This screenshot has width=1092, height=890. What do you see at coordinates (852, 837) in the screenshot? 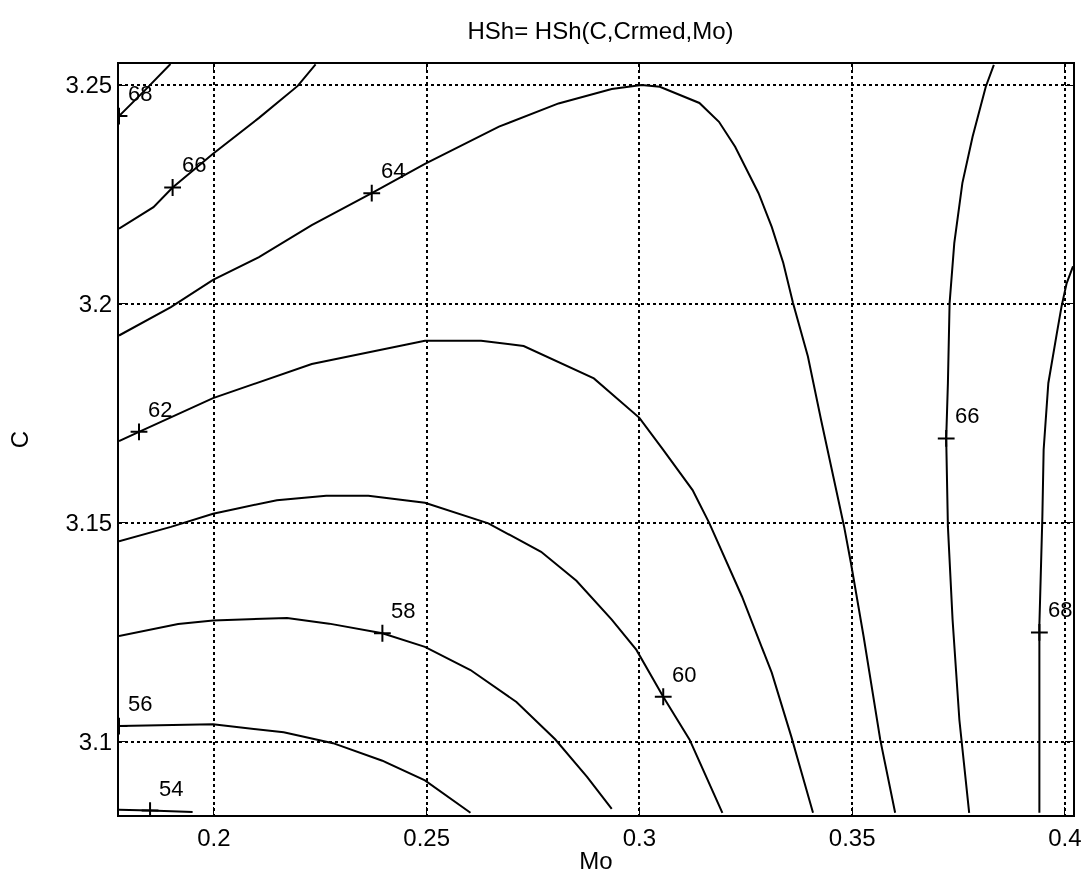
I see `x-tick-label: 0.35` at bounding box center [852, 837].